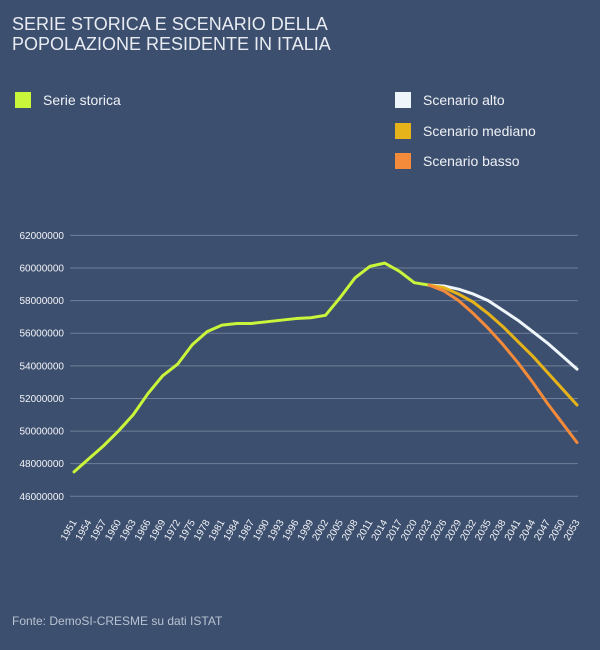 The image size is (600, 650). Describe the element at coordinates (82, 100) in the screenshot. I see `legend-label: Serie storica` at that location.